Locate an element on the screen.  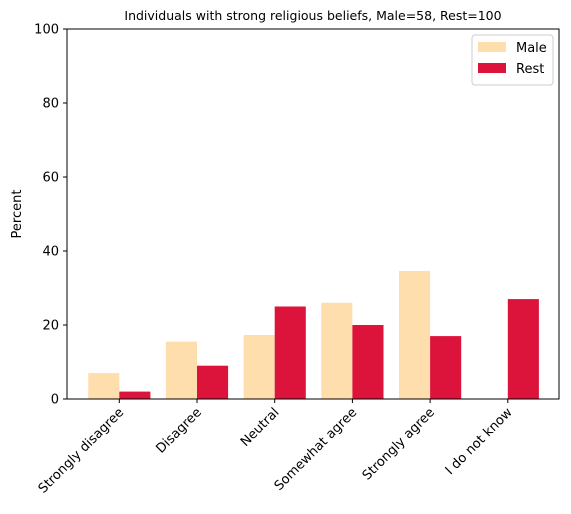
legend: Male Rest is located at coordinates (512, 60).